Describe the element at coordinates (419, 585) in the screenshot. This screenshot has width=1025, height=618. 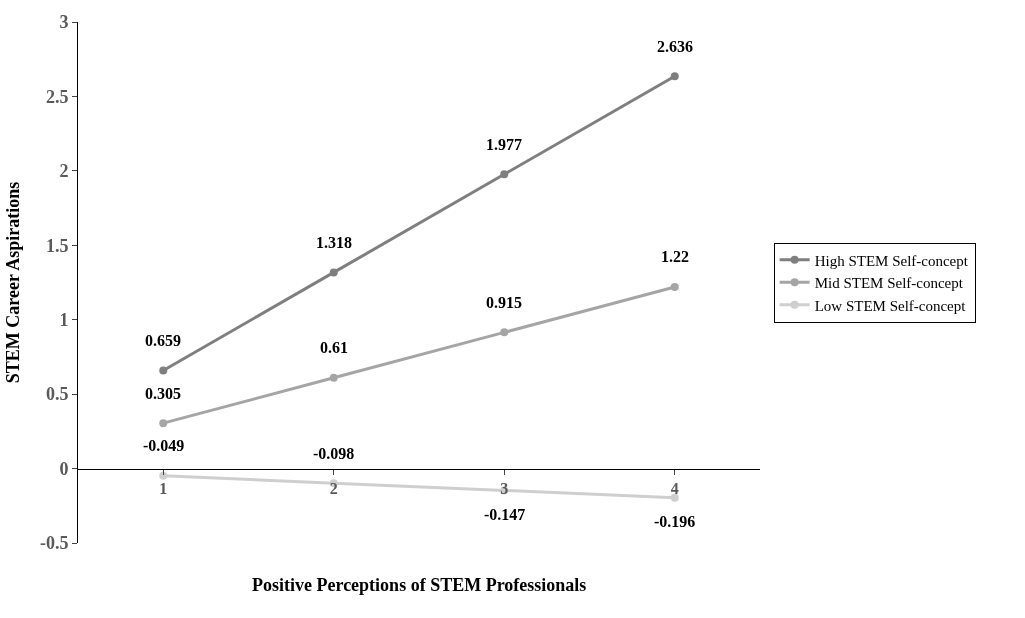
I see `x-axis-title: Positive Perceptions of STEM Professionals` at that location.